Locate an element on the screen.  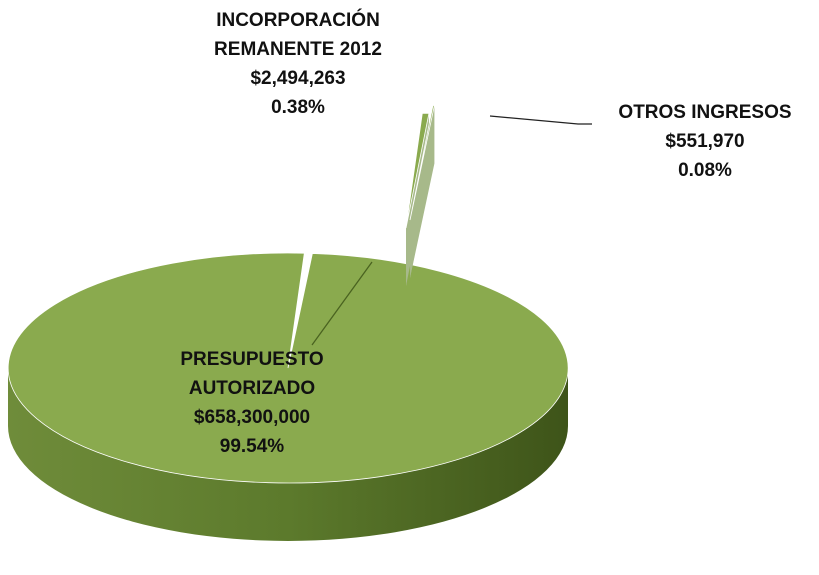
slice-label: OTROS INGRESOS $551,970 0.08% is located at coordinates (702, 141).